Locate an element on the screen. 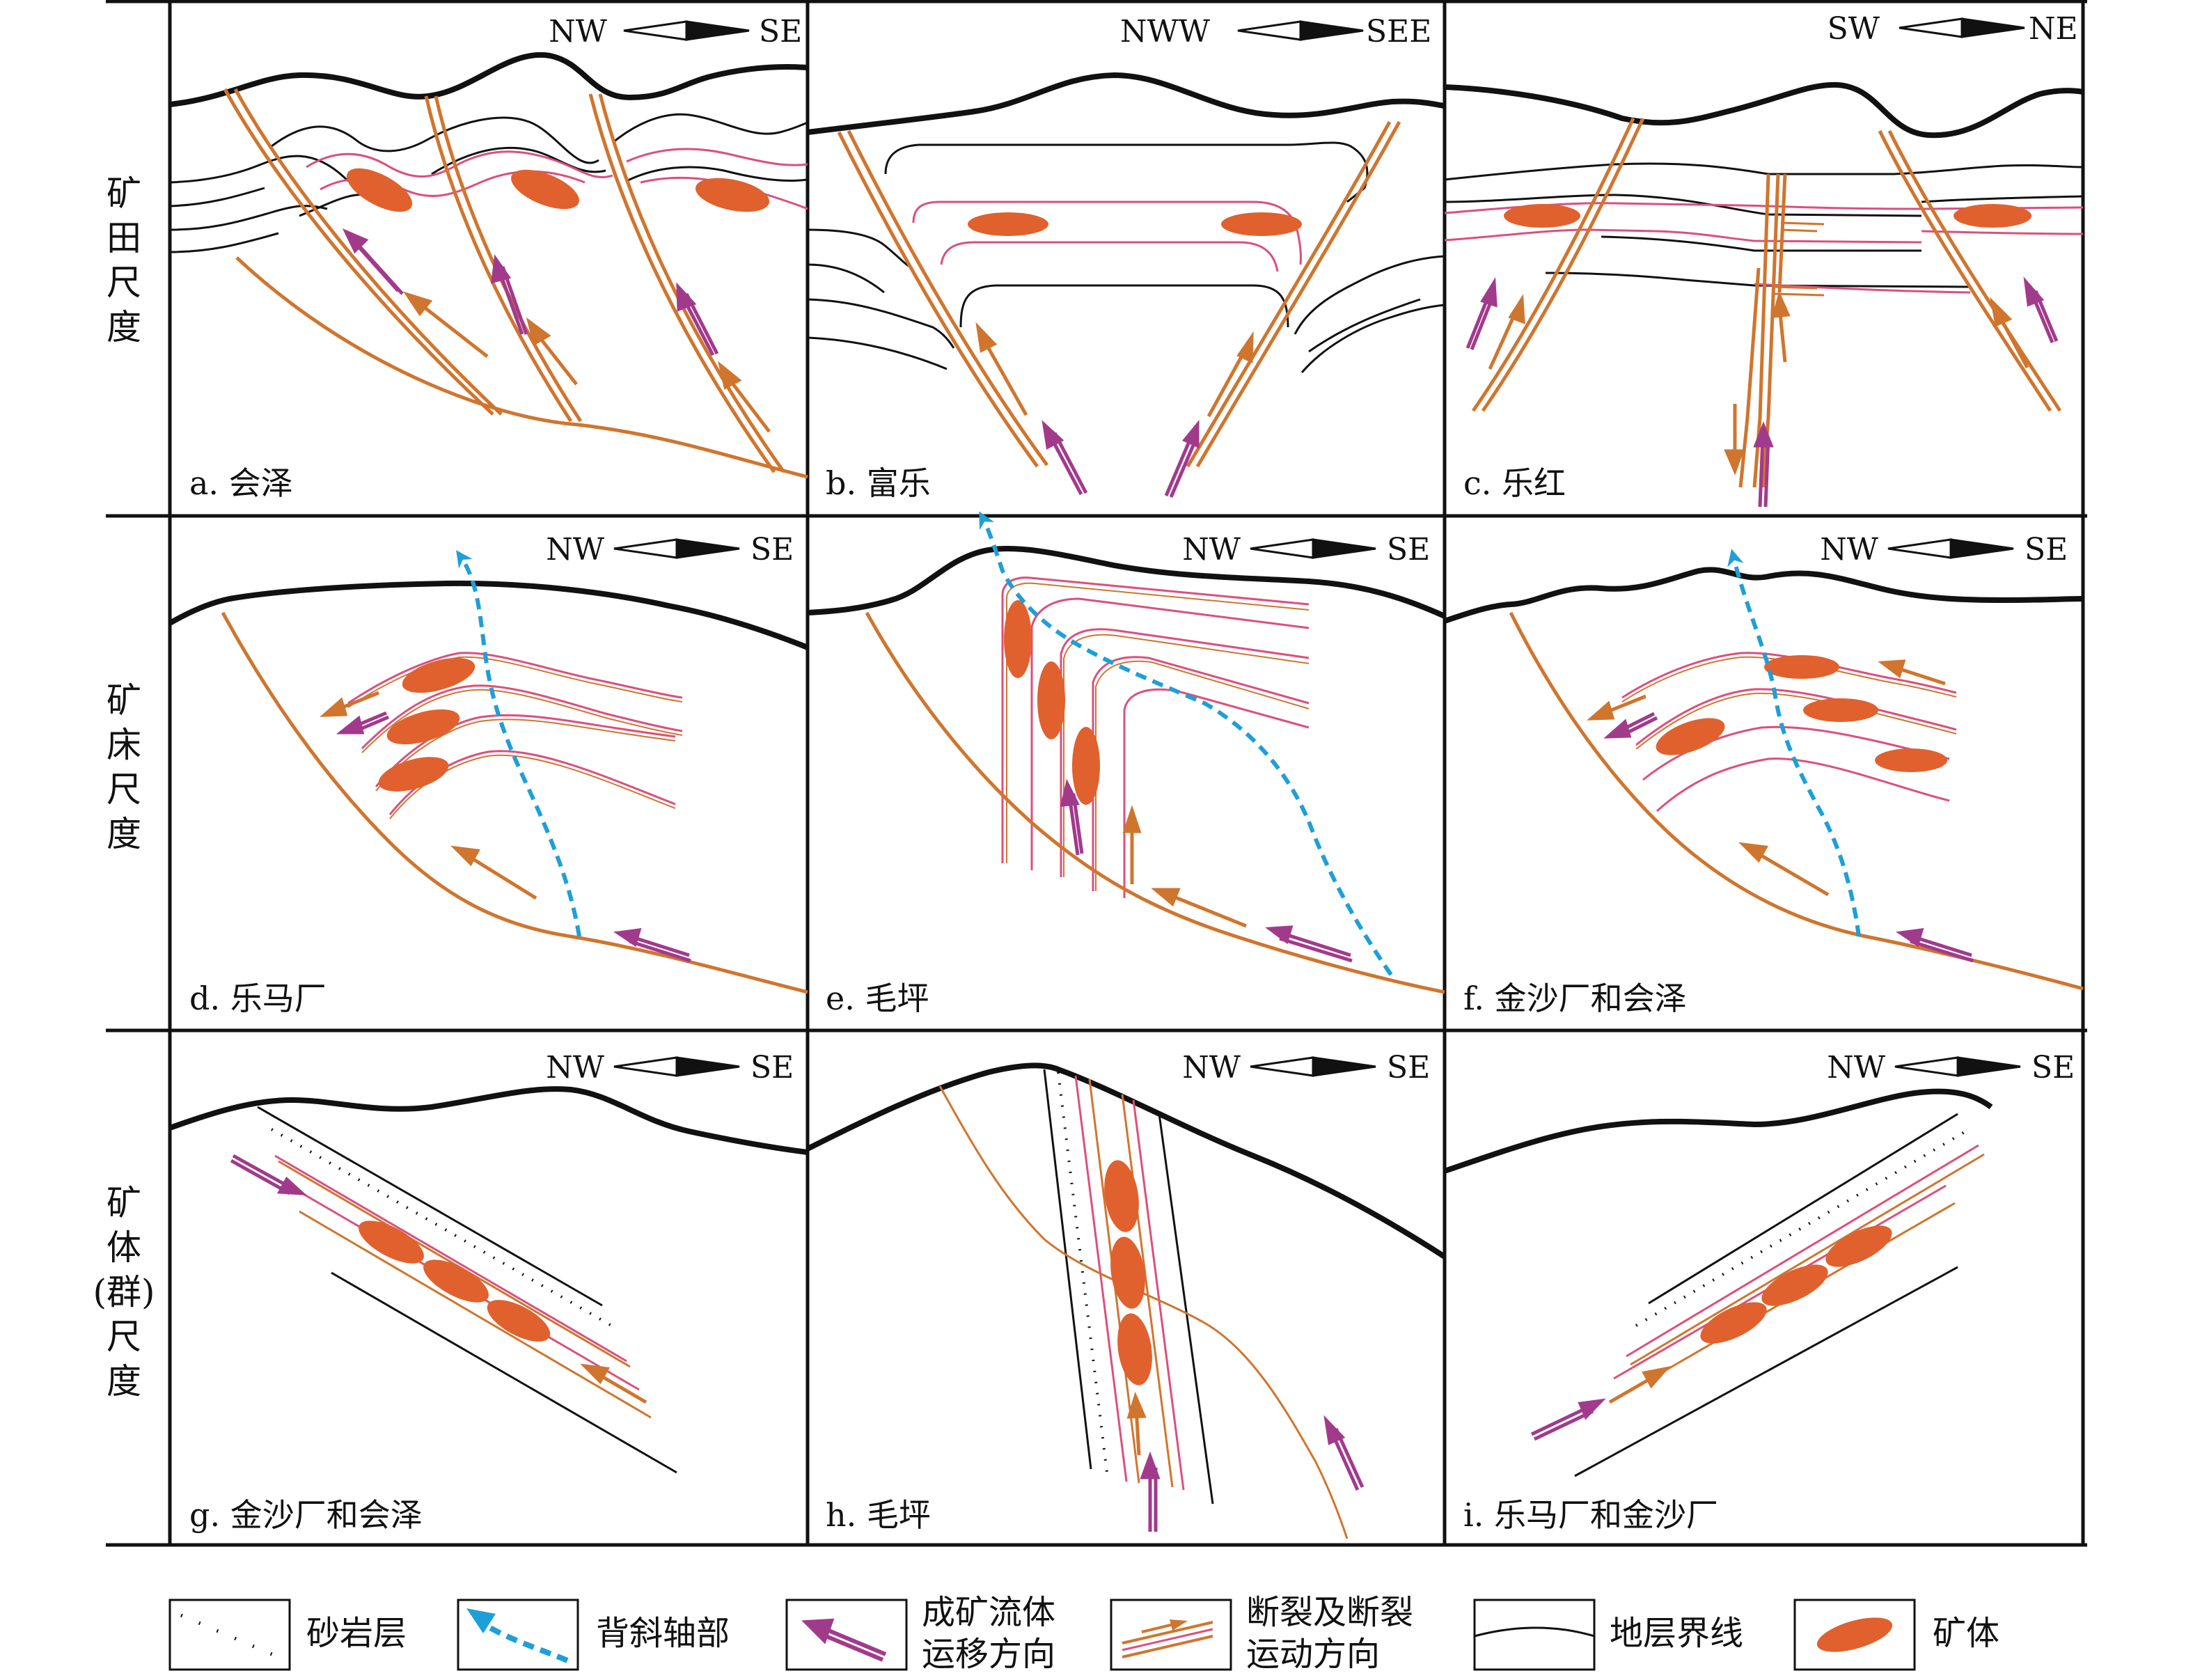  panel-label-e: e. 毛坪 is located at coordinates (877, 999).